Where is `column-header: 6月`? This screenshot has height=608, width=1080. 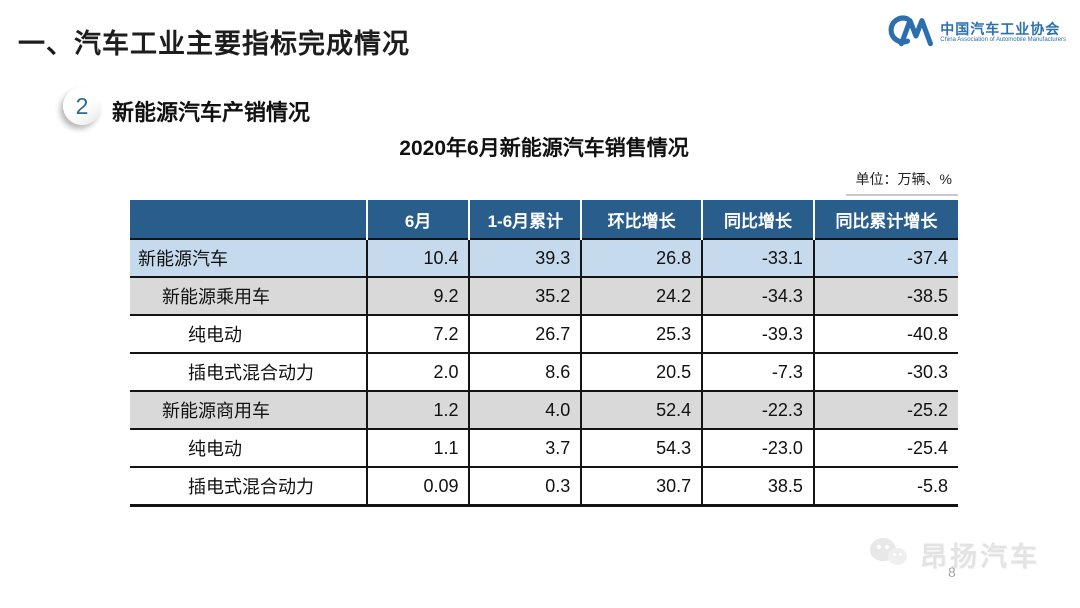 column-header: 6月 is located at coordinates (417, 219).